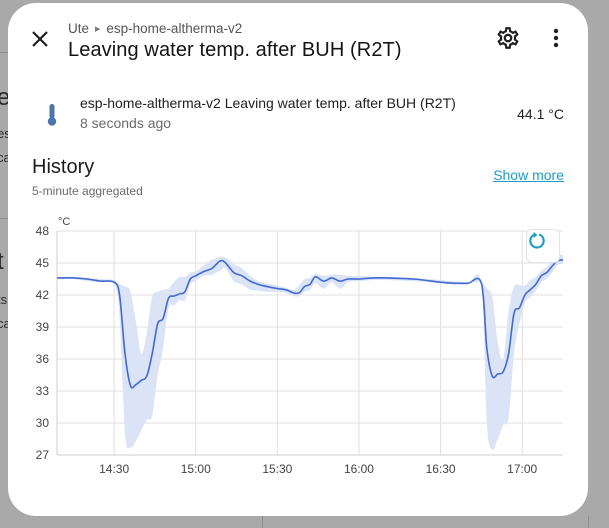 The height and width of the screenshot is (528, 609). What do you see at coordinates (43, 295) in the screenshot?
I see `y-tick-label: 42` at bounding box center [43, 295].